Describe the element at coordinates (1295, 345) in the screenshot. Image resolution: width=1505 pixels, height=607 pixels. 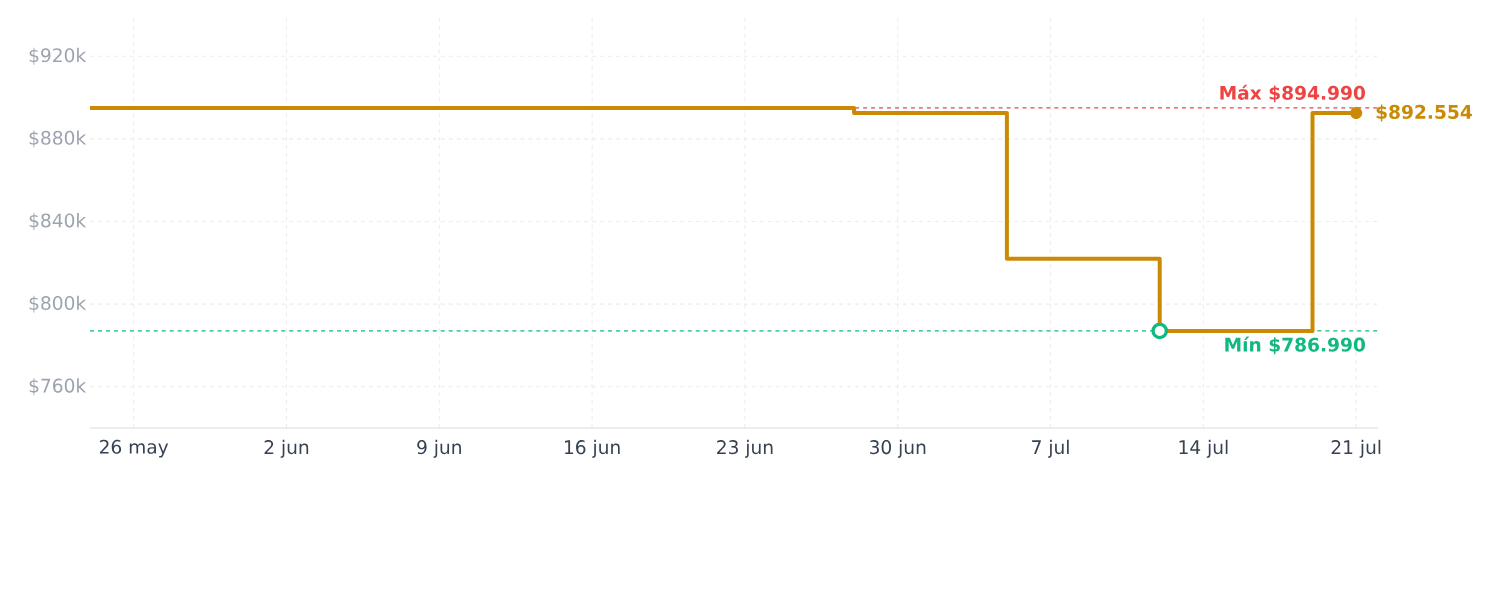
I see `ref-line-label: Mín $786.990` at that location.